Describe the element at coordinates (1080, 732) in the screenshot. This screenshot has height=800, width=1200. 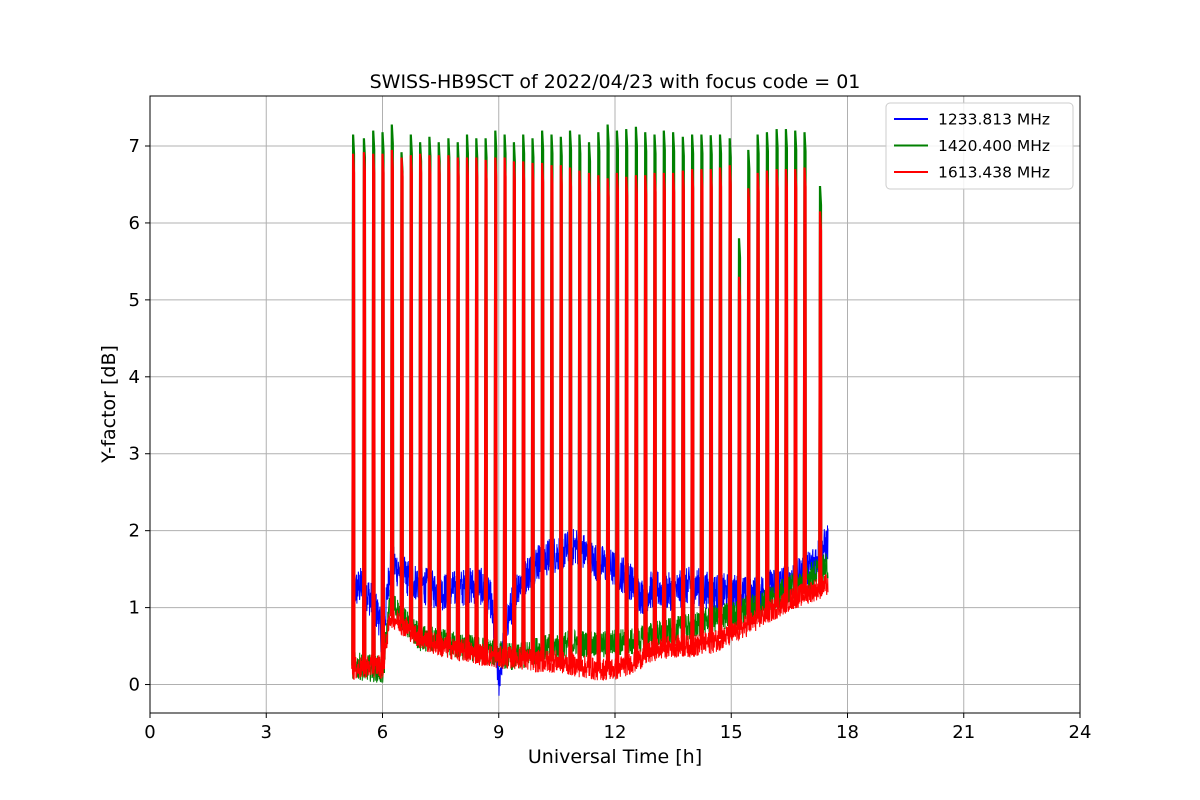
I see `x-tick-label: 24` at that location.